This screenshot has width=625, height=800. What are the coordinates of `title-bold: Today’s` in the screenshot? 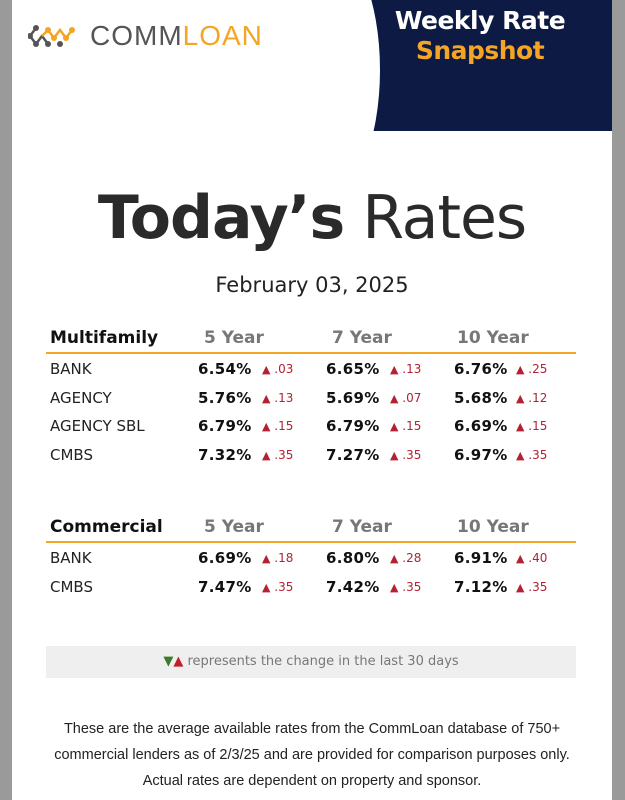 It's located at (221, 218).